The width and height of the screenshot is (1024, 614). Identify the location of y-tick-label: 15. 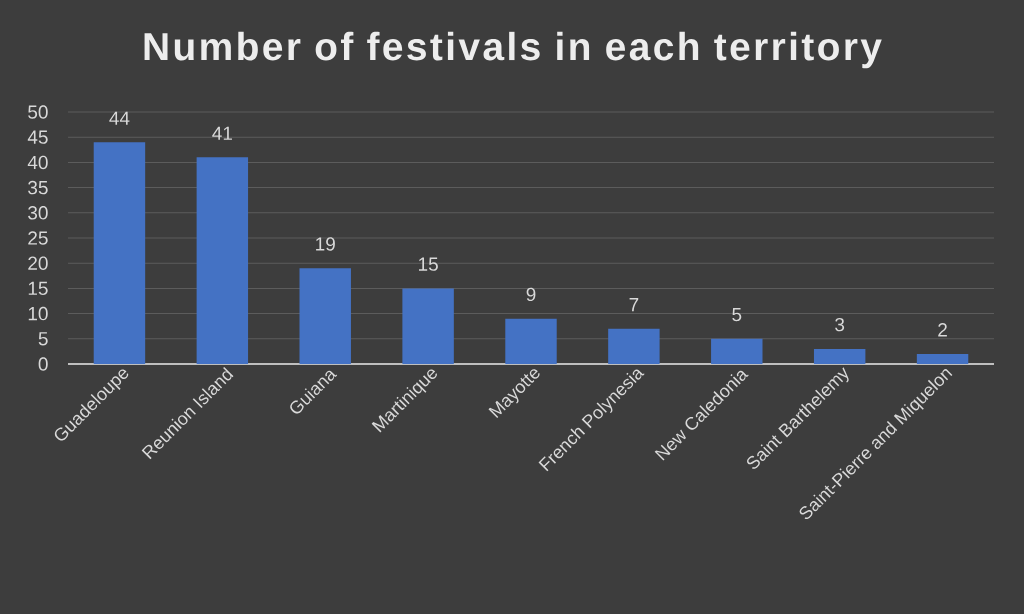
(38, 288).